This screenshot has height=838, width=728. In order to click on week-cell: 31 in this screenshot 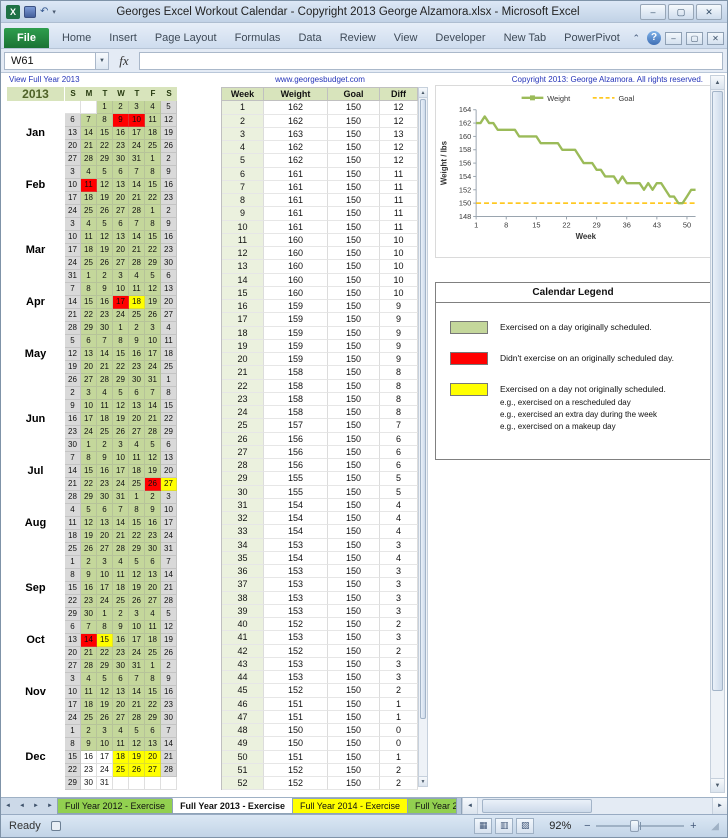, I will do `click(243, 505)`.